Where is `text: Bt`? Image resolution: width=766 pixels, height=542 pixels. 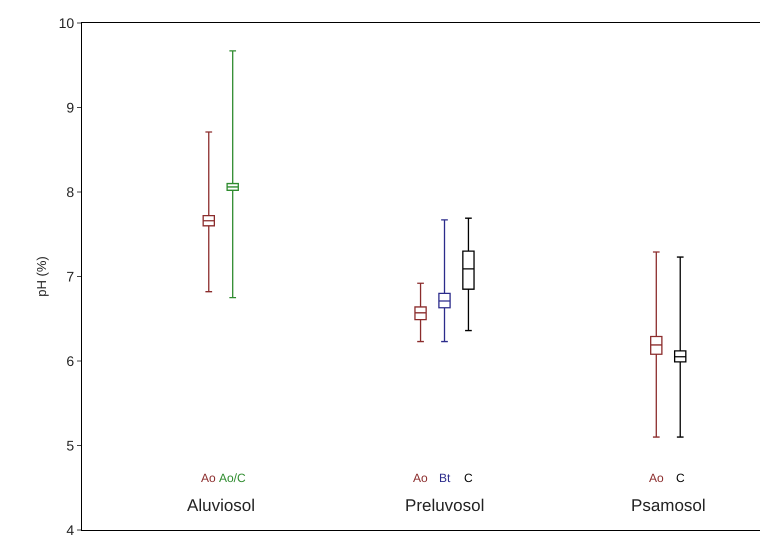 text: Bt is located at coordinates (445, 478).